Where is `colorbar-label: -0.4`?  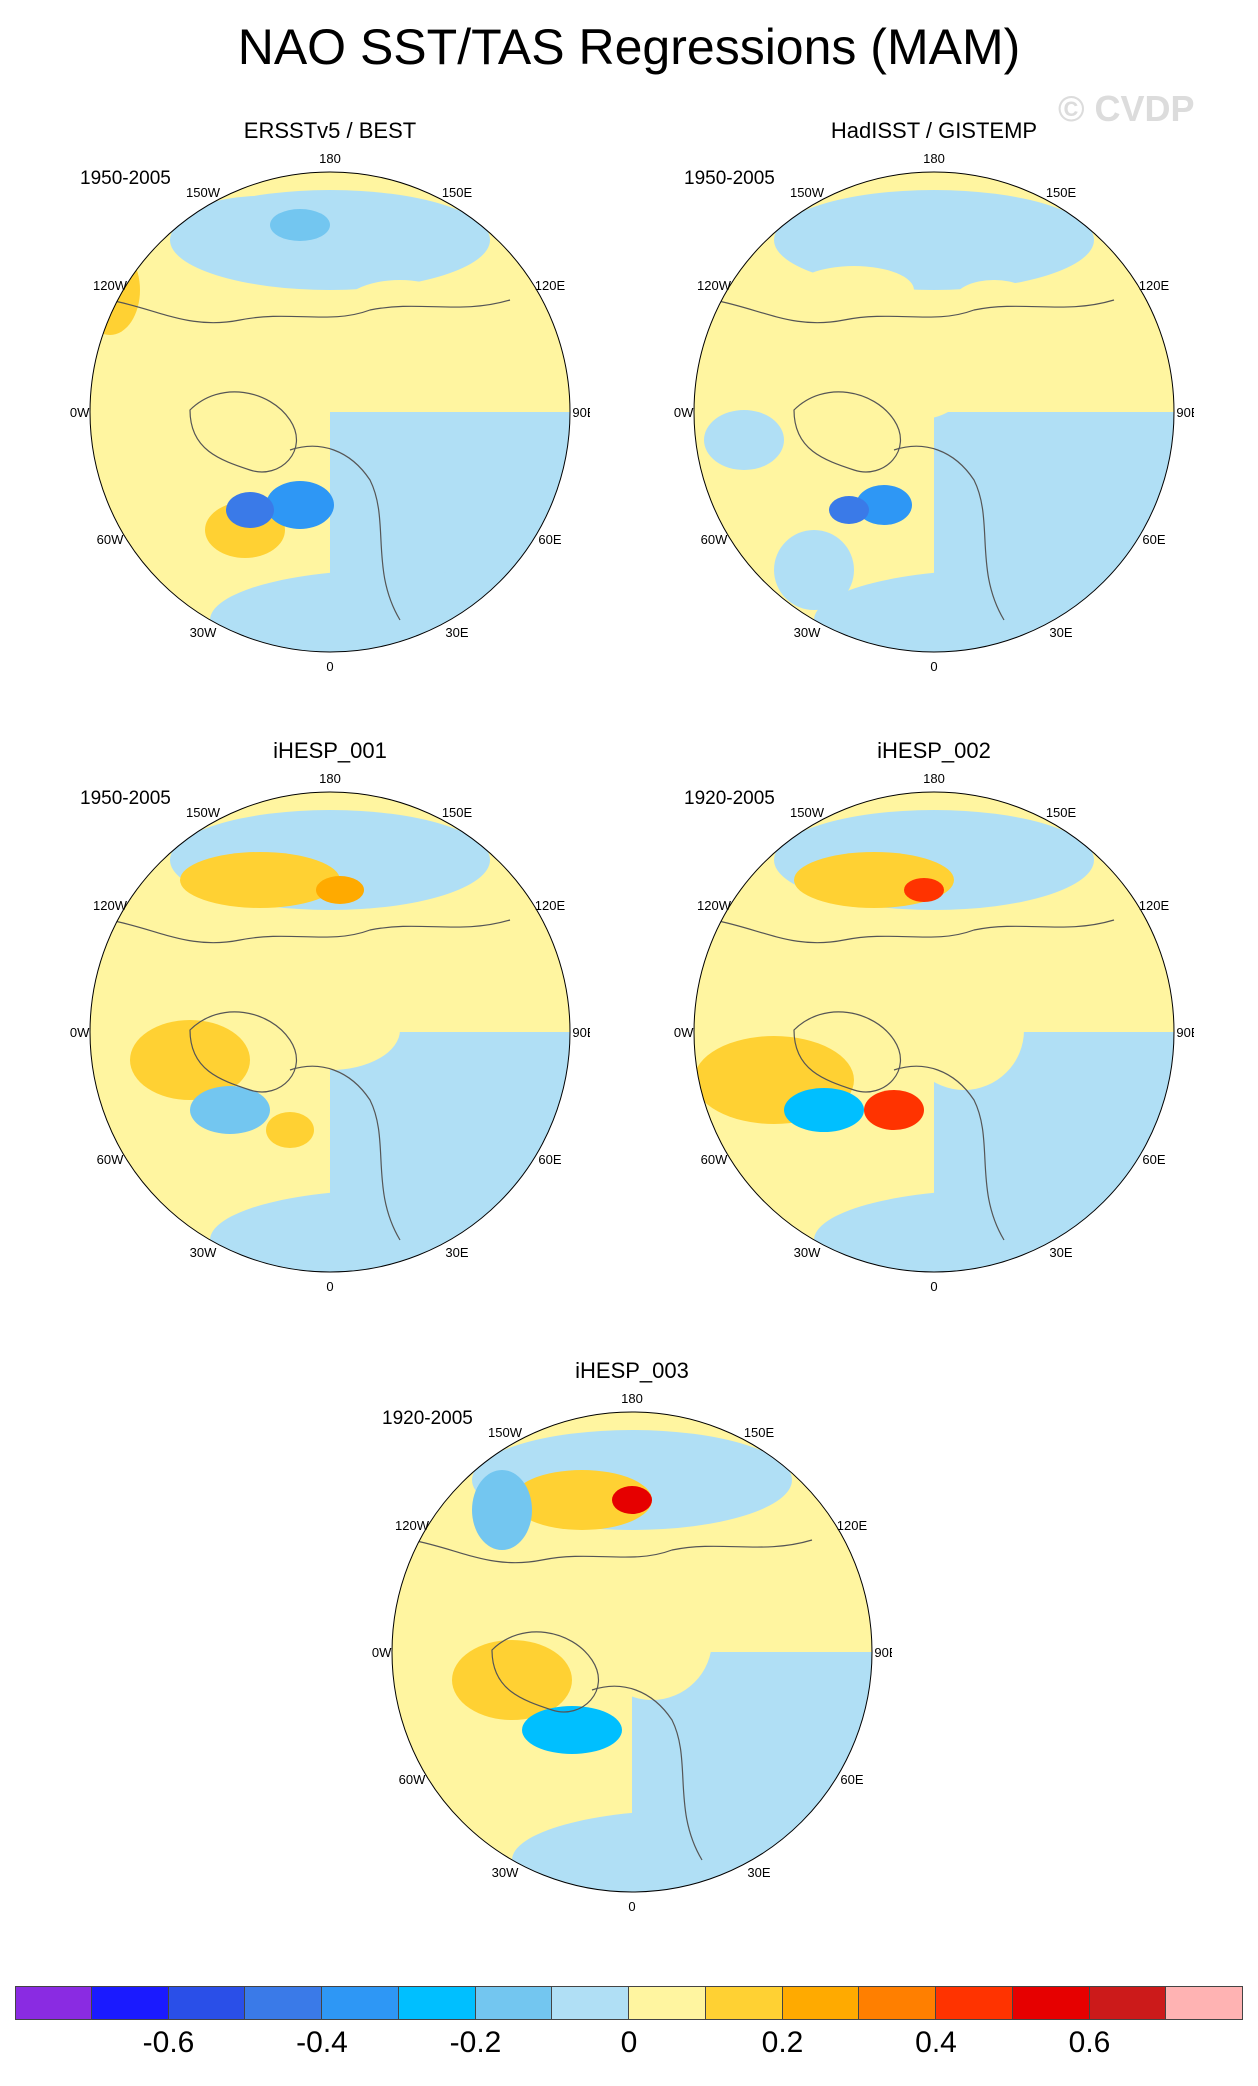
colorbar-label: -0.4 is located at coordinates (322, 2042).